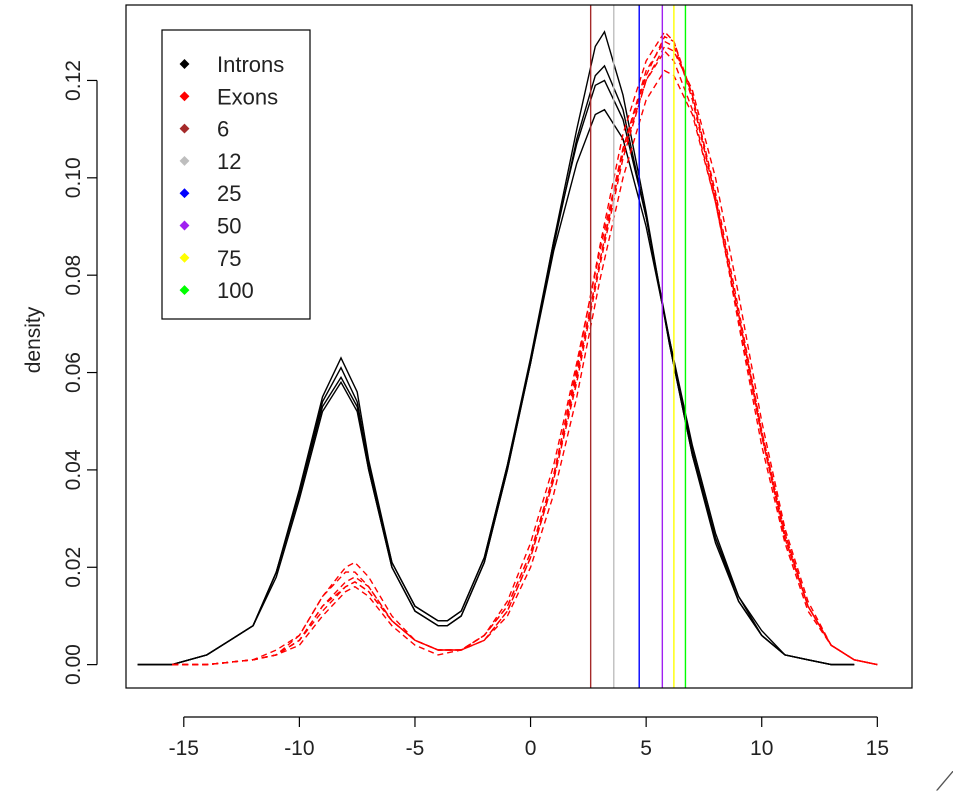 The height and width of the screenshot is (793, 953). What do you see at coordinates (531, 748) in the screenshot?
I see `x-tick-label: 0` at bounding box center [531, 748].